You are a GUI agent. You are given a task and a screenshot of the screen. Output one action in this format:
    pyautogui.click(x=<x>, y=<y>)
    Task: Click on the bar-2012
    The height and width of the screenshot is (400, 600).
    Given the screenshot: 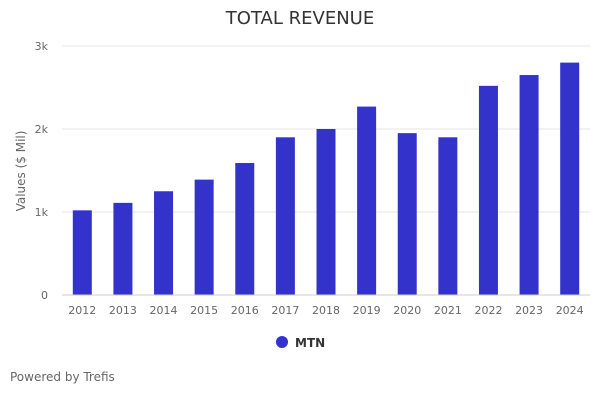 What is the action you would take?
    pyautogui.click(x=82, y=252)
    